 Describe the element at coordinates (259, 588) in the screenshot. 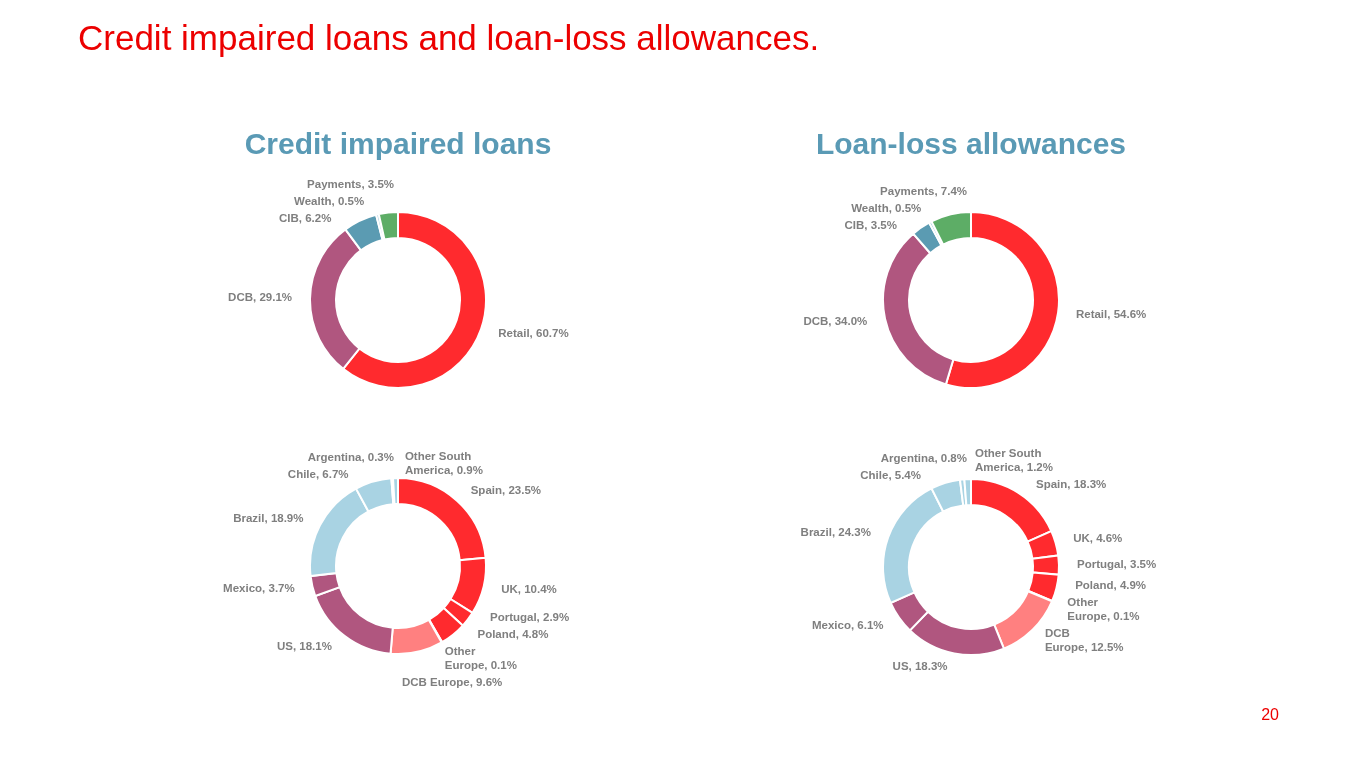

I see `slice-label: Mexico, 3.7%` at that location.